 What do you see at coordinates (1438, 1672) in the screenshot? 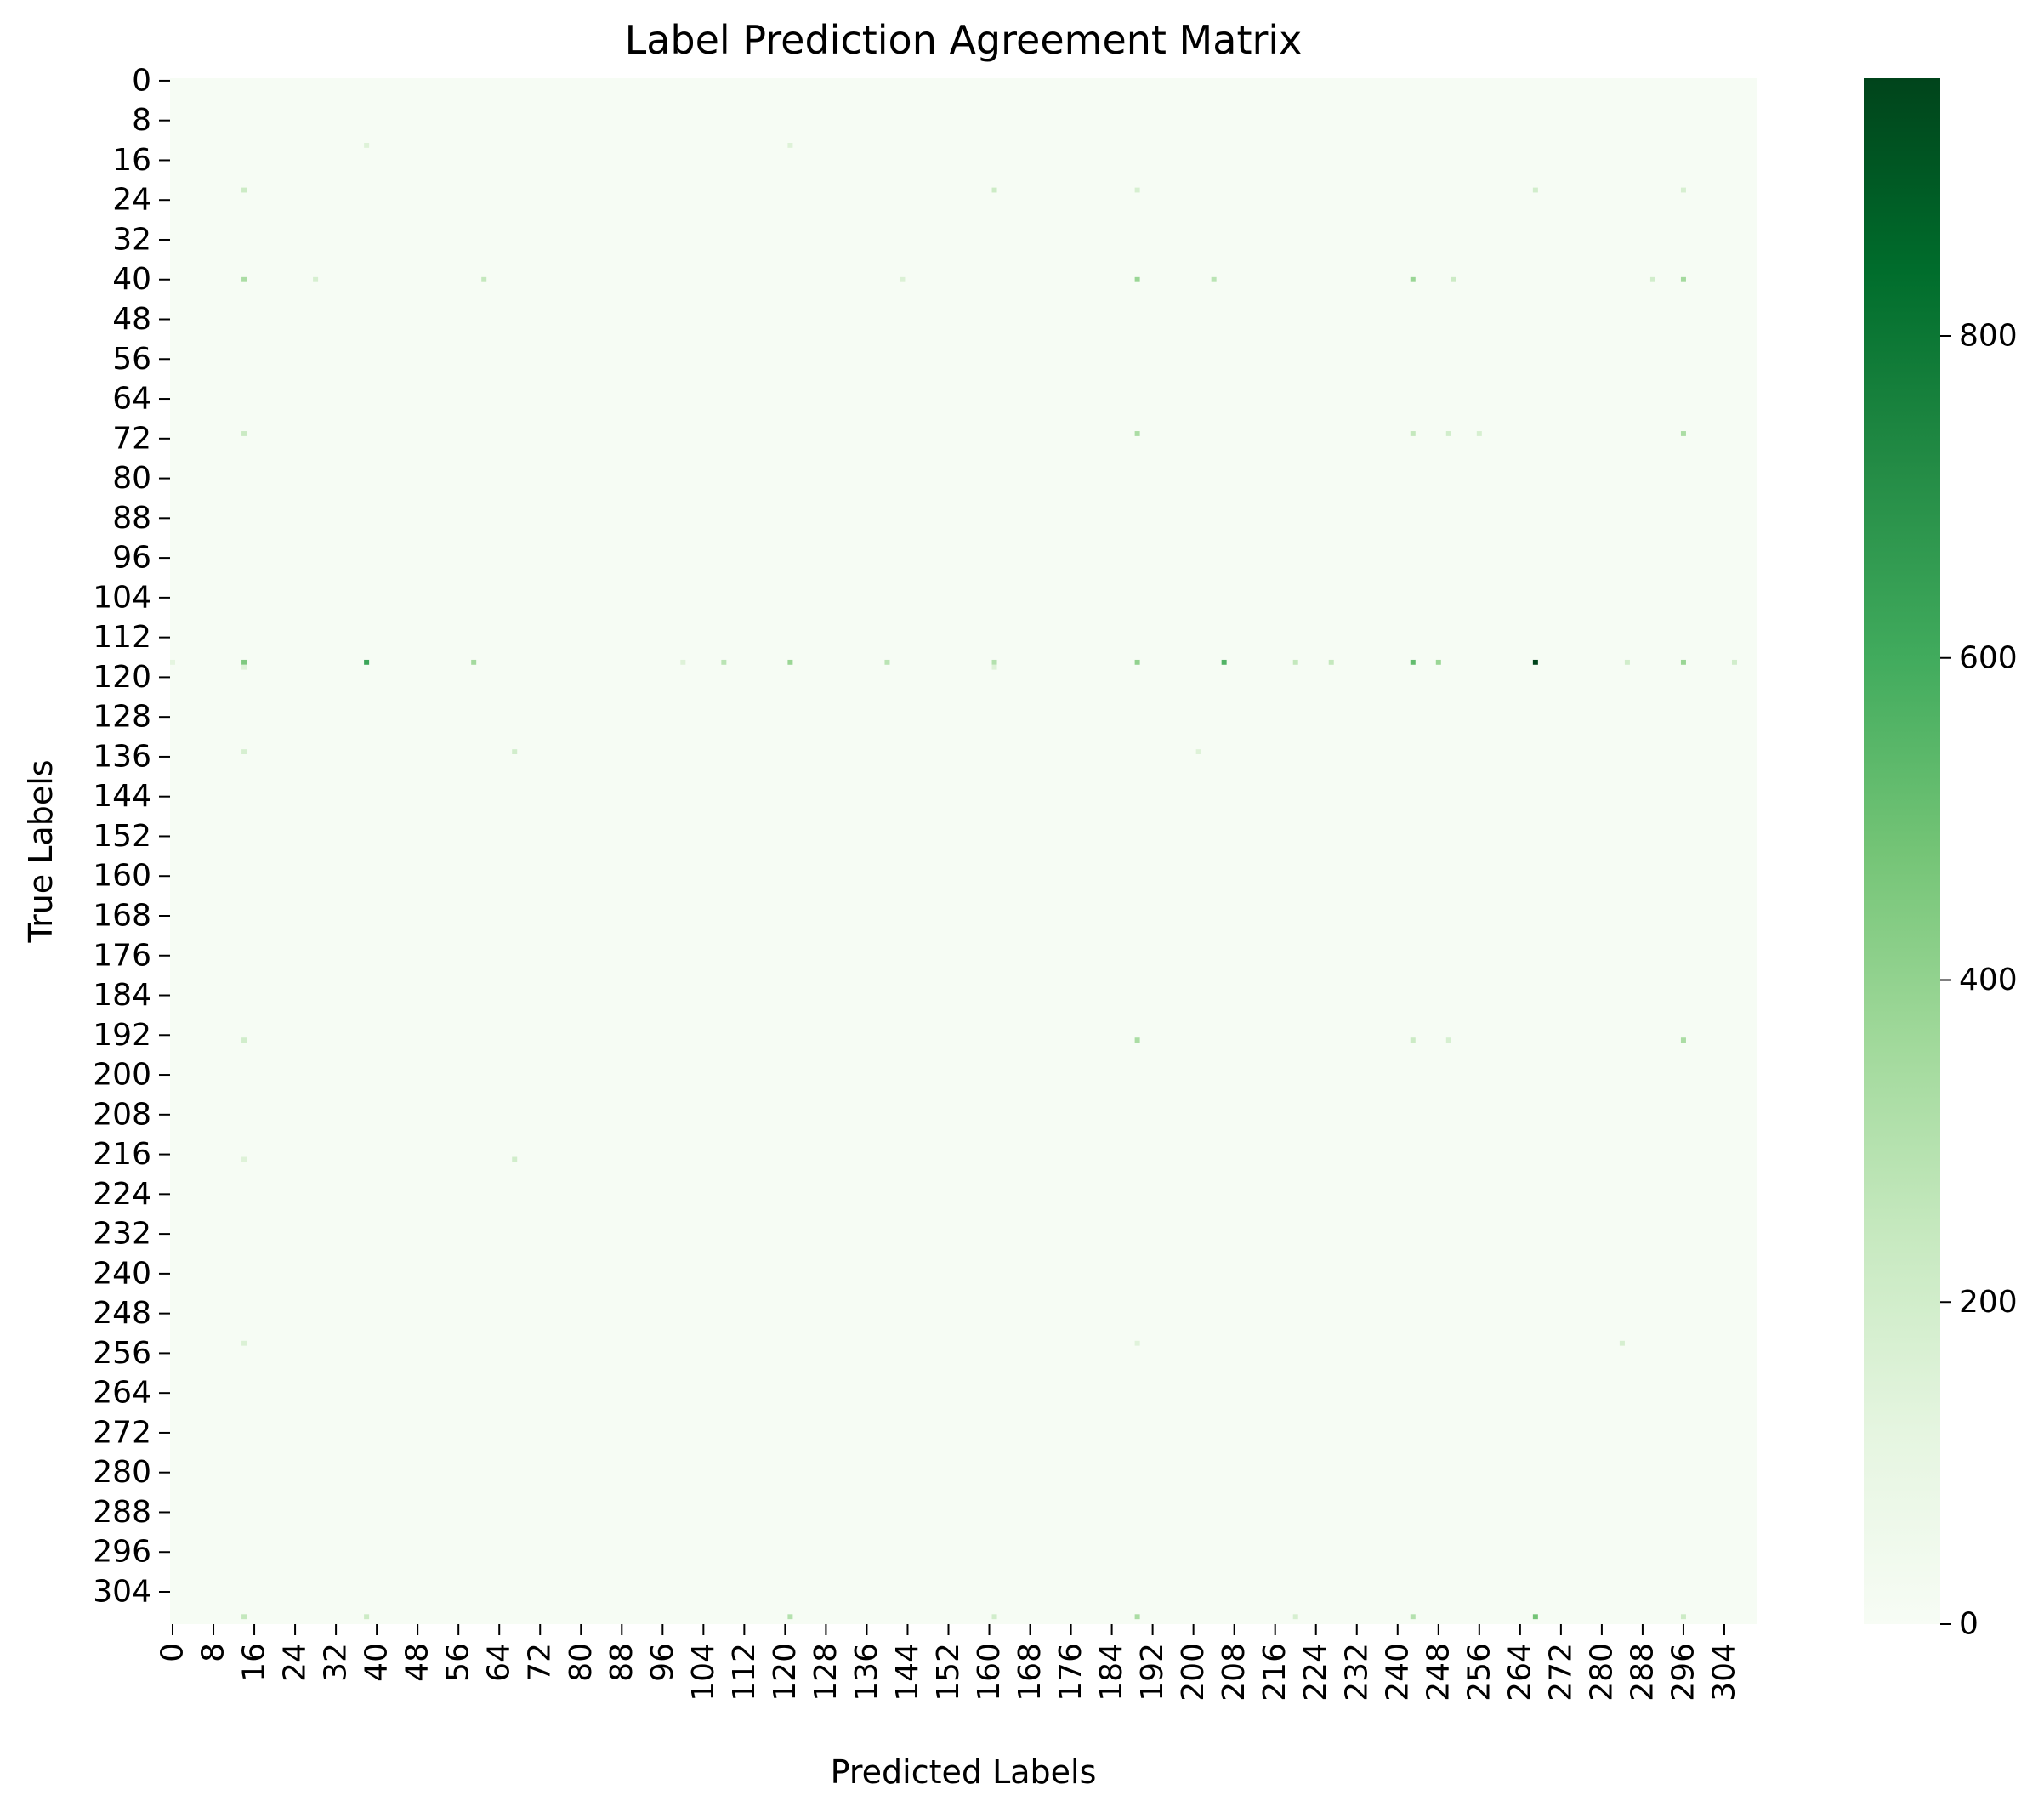
I see `x-tick-label: 248` at bounding box center [1438, 1672].